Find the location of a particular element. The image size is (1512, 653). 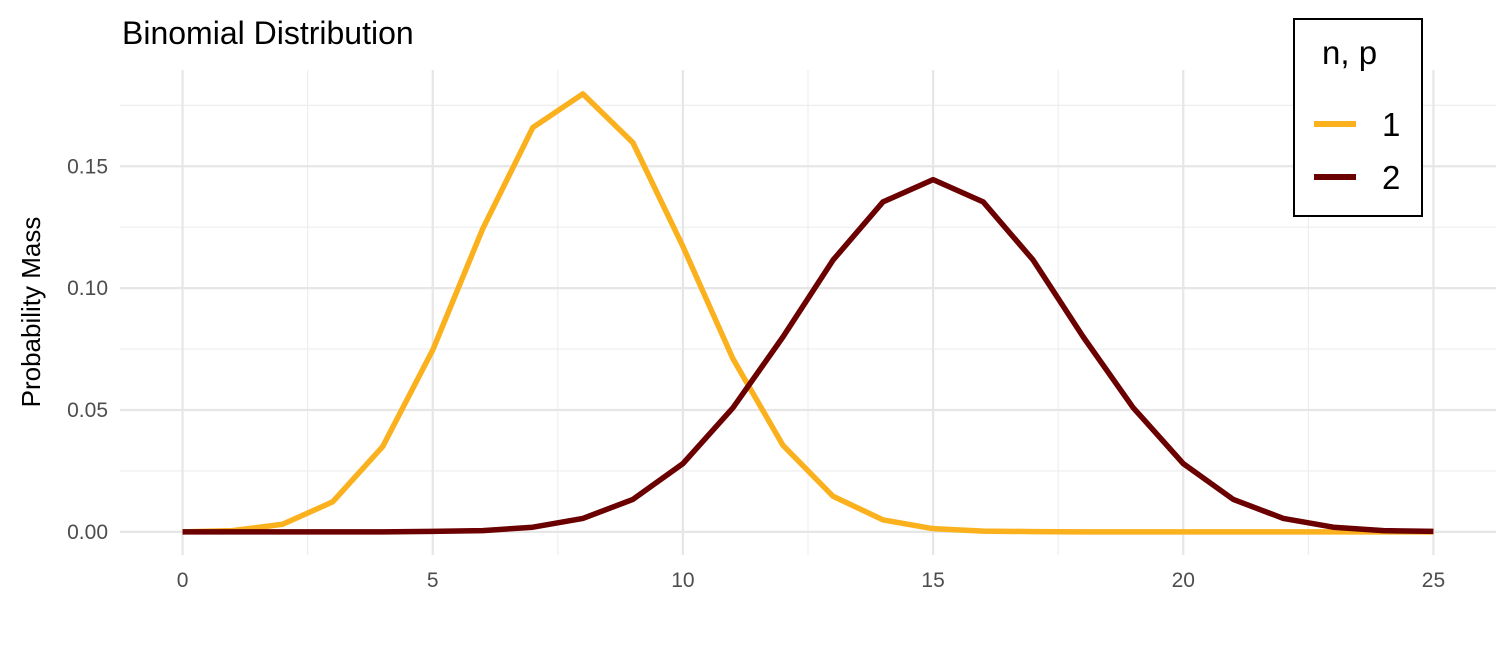

legend-title: n, p is located at coordinates (1349, 52).